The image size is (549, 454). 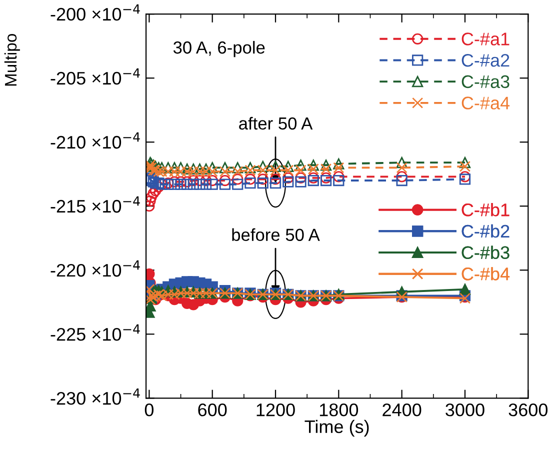 What do you see at coordinates (486, 273) in the screenshot?
I see `legend-label: C-#b4` at bounding box center [486, 273].